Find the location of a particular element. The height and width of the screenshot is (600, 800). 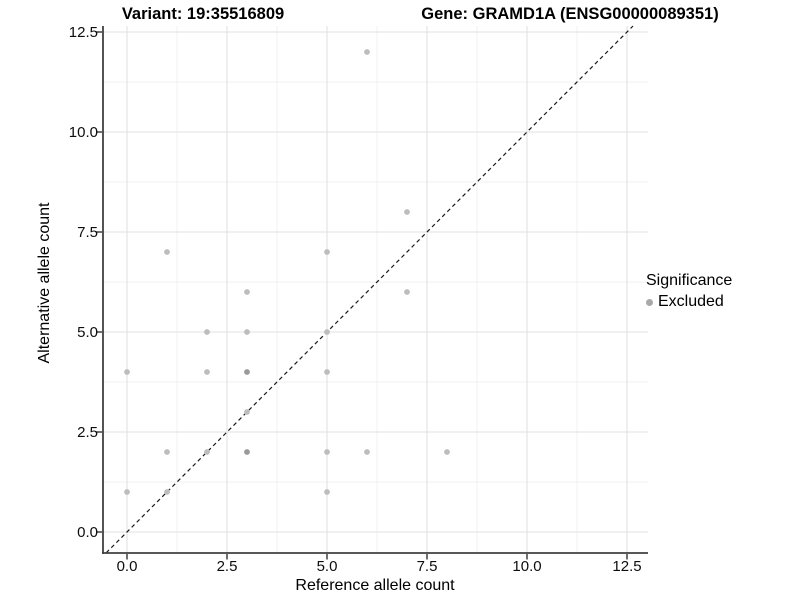

x-tick-label: 10.0 is located at coordinates (526, 566).